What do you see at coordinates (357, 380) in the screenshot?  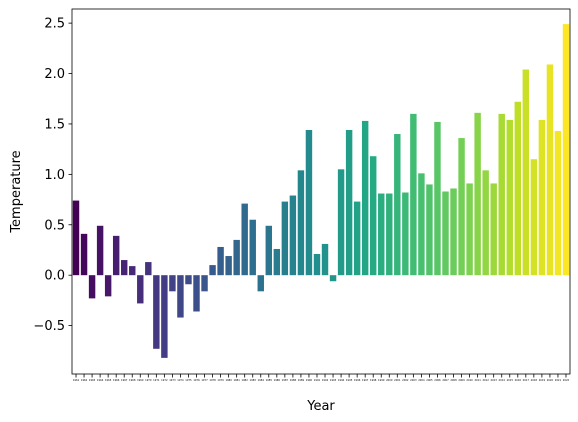 I see `x-tick-label-1996: 1996` at bounding box center [357, 380].